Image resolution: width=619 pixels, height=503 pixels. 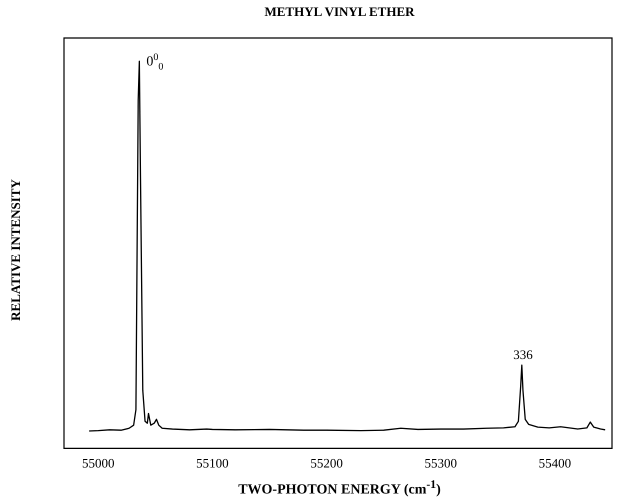 What do you see at coordinates (339, 12) in the screenshot?
I see `chart-title: METHYL VINYL ETHER` at bounding box center [339, 12].